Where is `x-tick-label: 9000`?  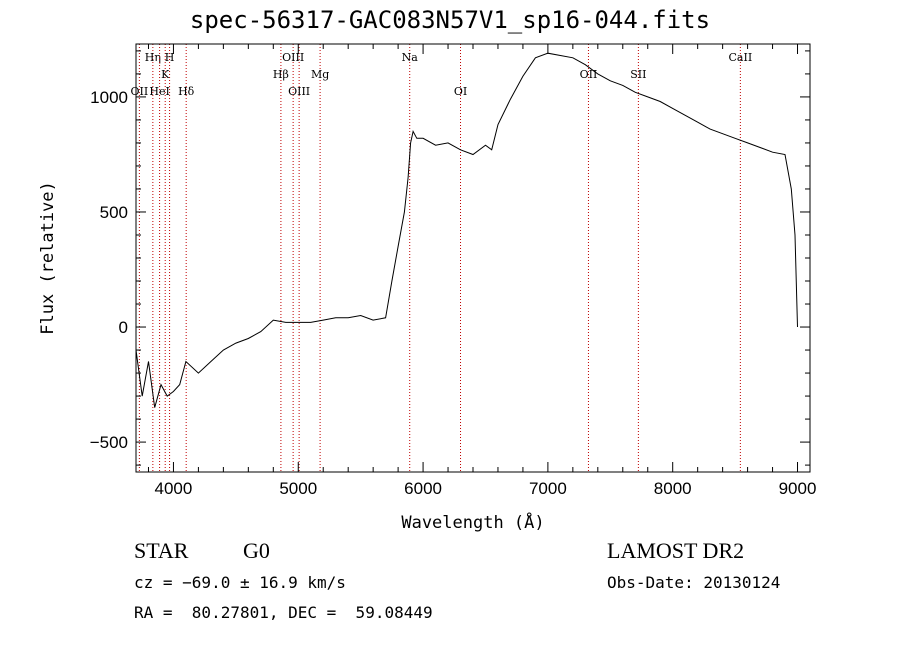
x-tick-label: 9000 is located at coordinates (798, 488).